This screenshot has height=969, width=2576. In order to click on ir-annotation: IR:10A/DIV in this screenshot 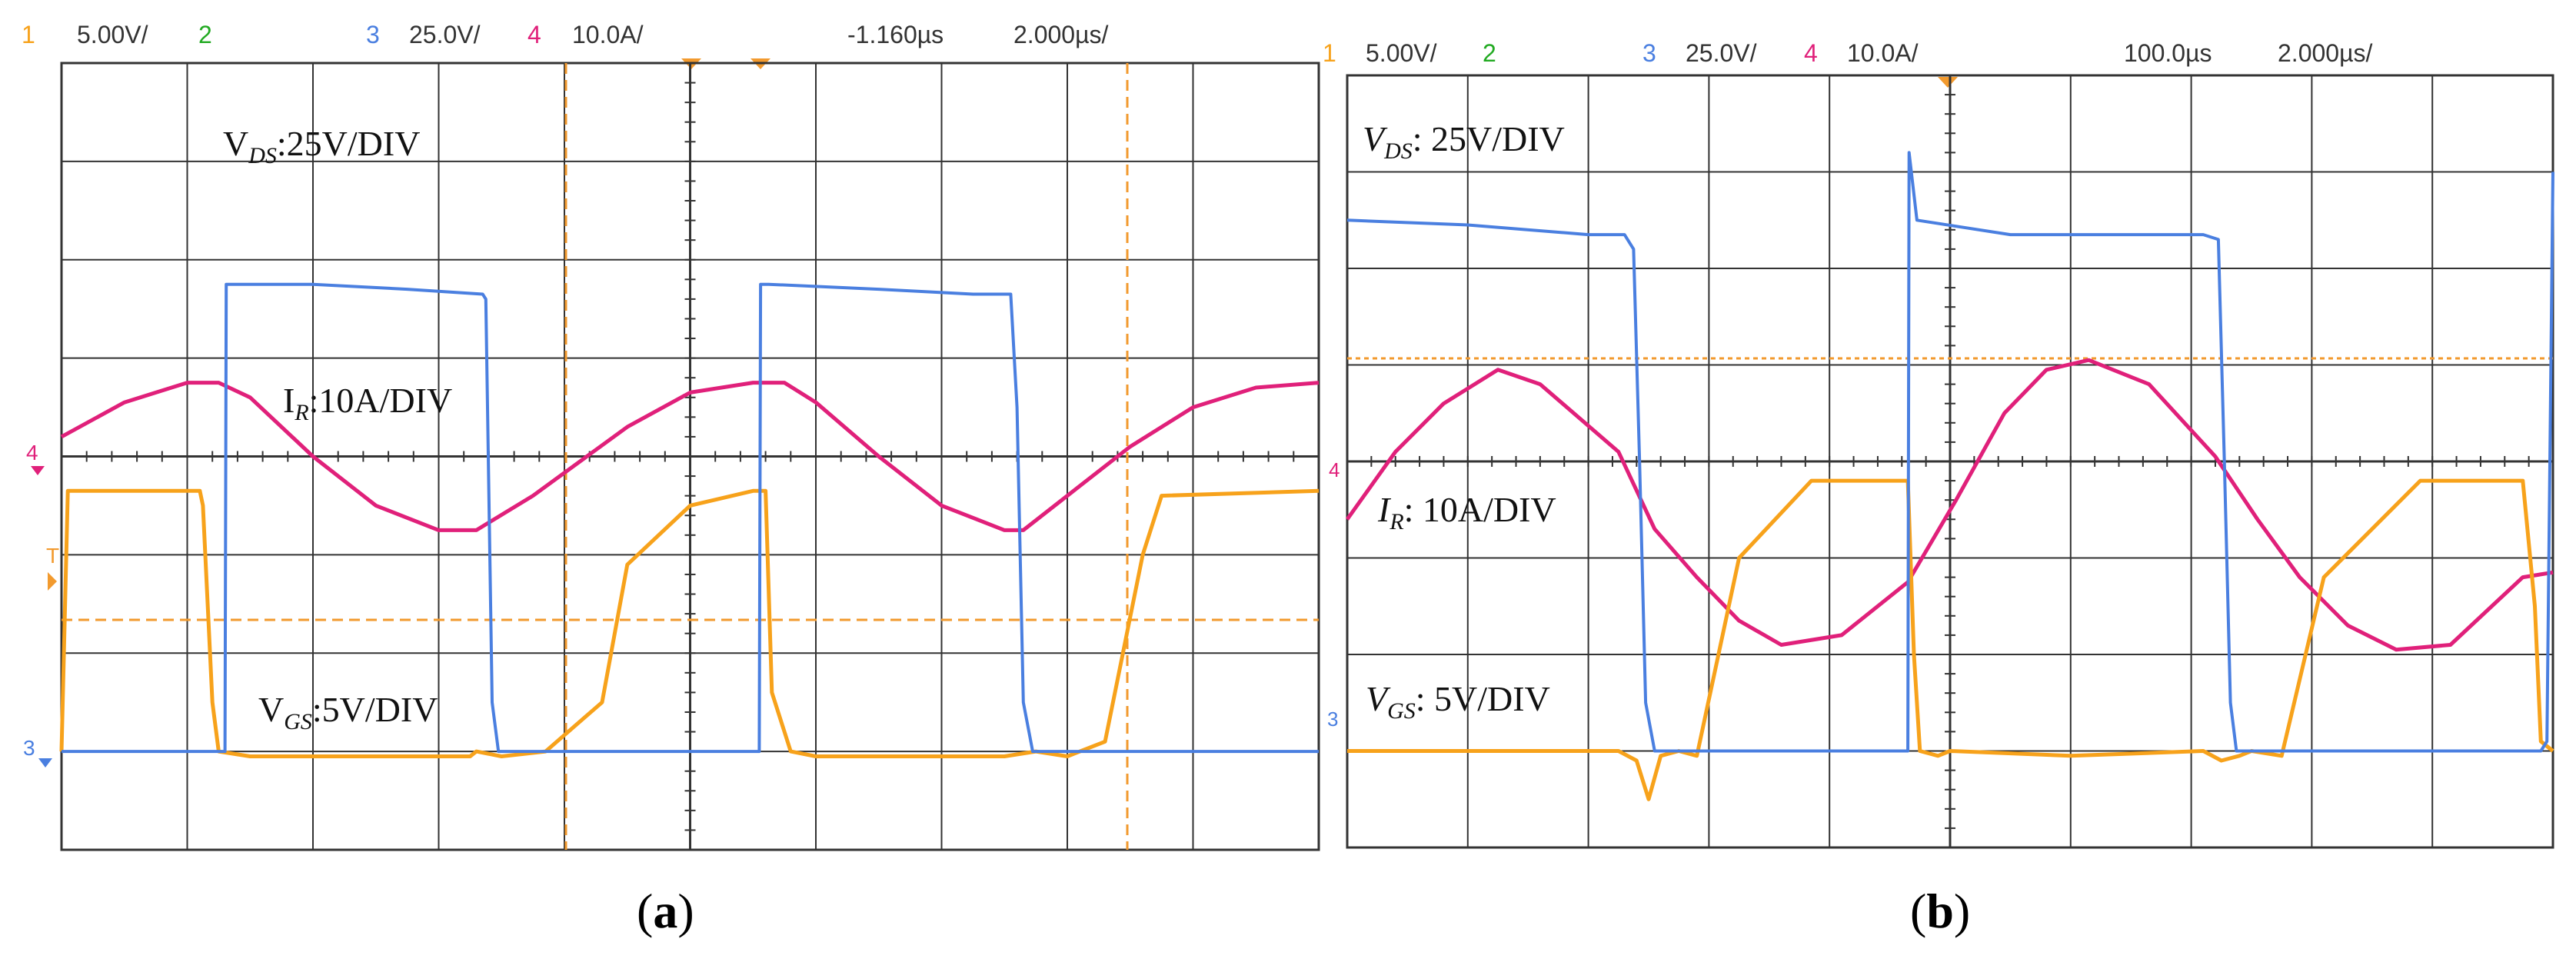, I will do `click(367, 403)`.